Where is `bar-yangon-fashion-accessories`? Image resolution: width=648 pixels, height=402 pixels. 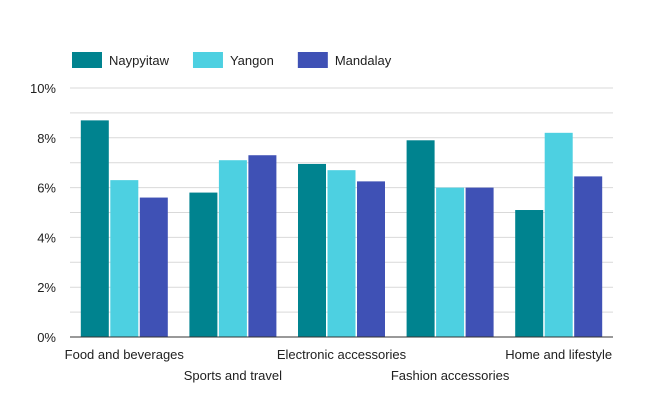 bar-yangon-fashion-accessories is located at coordinates (450, 262).